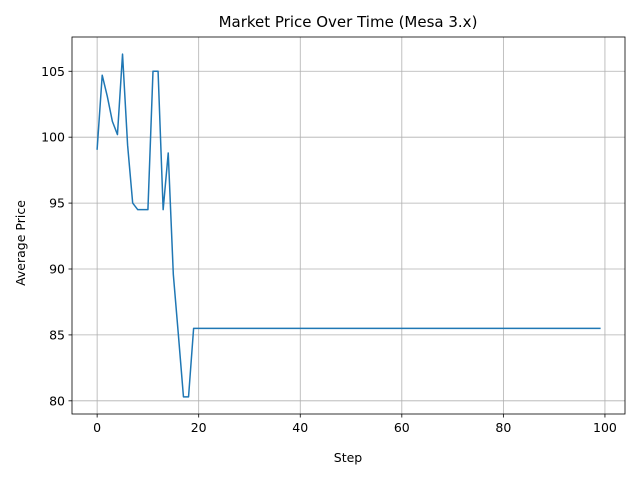 This screenshot has width=640, height=480. Describe the element at coordinates (199, 427) in the screenshot. I see `x-tick-label: 20` at that location.